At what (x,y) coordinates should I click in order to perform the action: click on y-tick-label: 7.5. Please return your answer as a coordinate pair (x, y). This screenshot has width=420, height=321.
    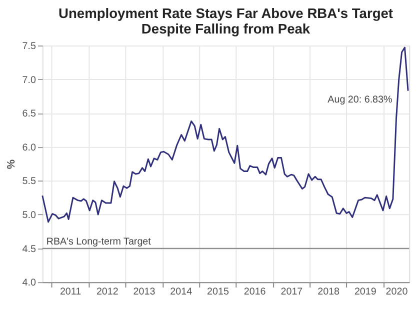
    Looking at the image, I should click on (29, 46).